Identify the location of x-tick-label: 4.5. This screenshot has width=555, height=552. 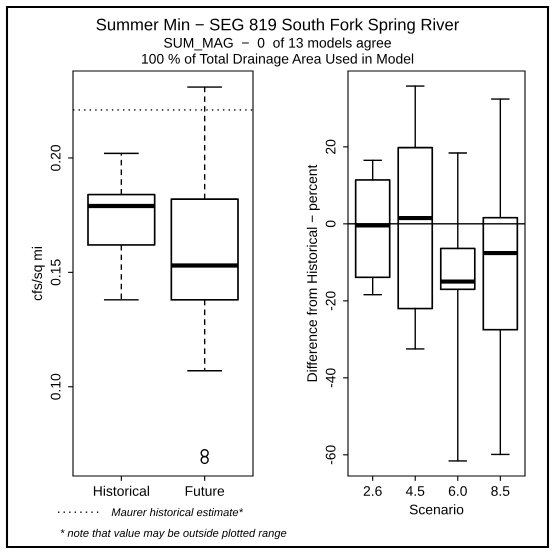
(415, 491).